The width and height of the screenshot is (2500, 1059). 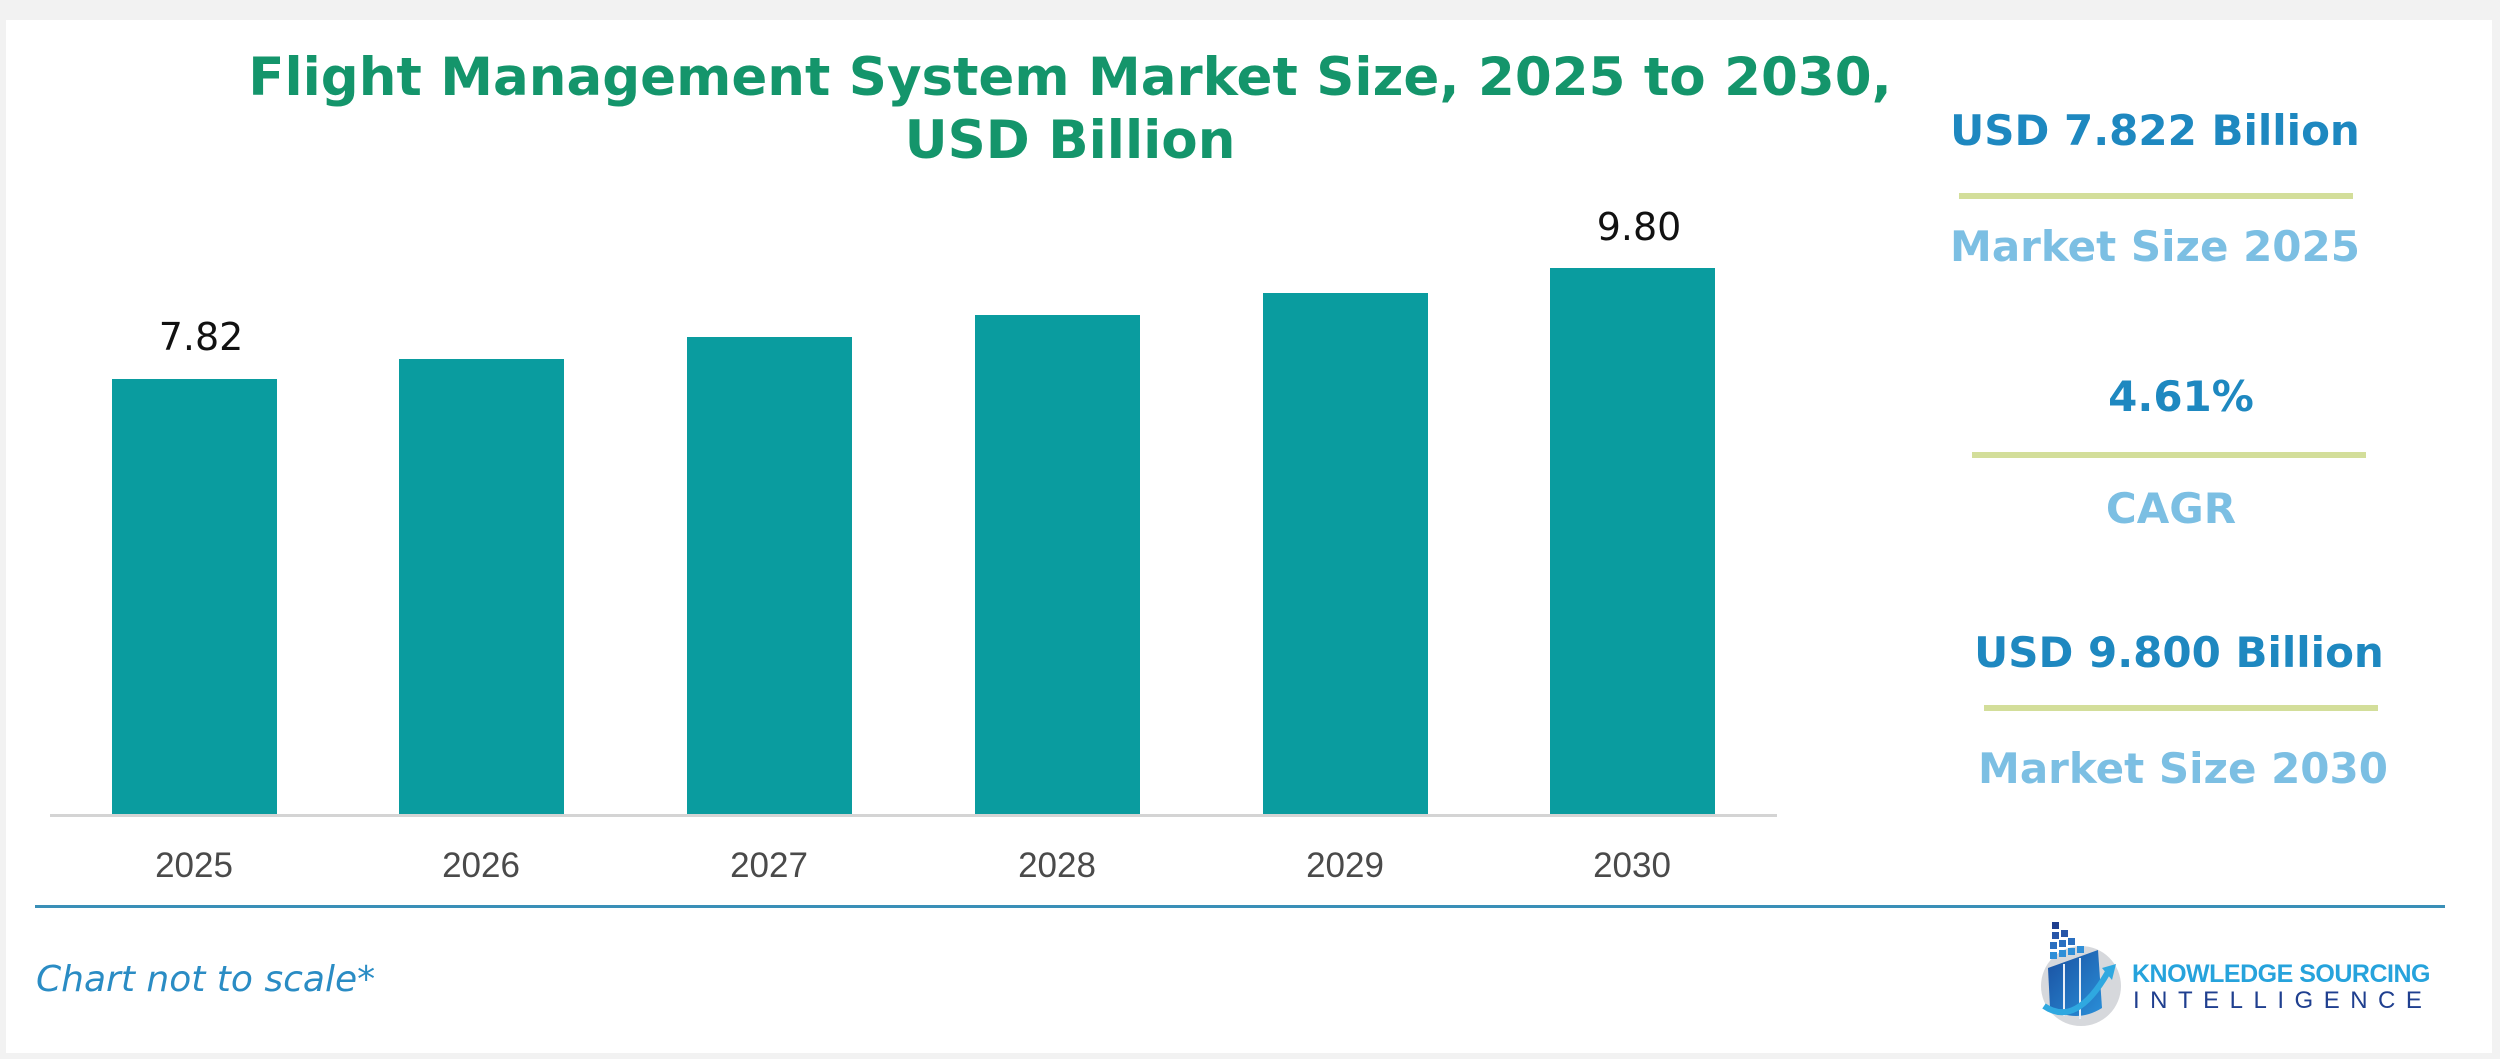 I want to click on x-tick-2029: 2029, so click(x=1345, y=865).